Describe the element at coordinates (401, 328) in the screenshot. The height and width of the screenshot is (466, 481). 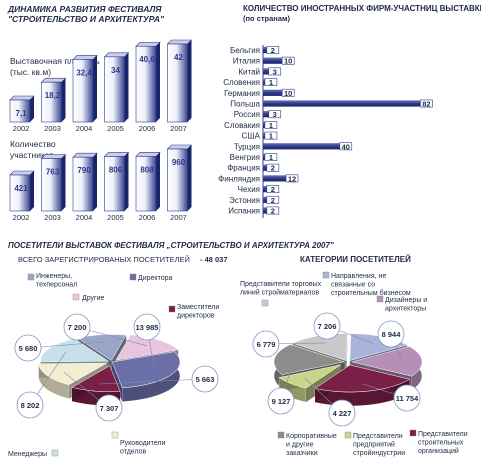
I see `categories-callout: 8 944 Дизайнеры и архитекторы` at that location.